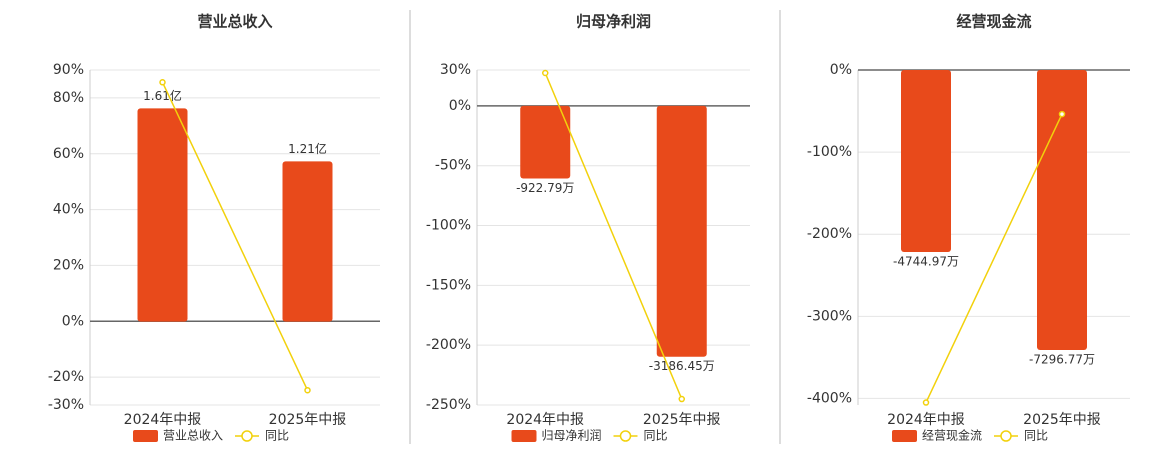 The width and height of the screenshot is (1160, 450). I want to click on chart-title: 营业总收入, so click(234, 22).